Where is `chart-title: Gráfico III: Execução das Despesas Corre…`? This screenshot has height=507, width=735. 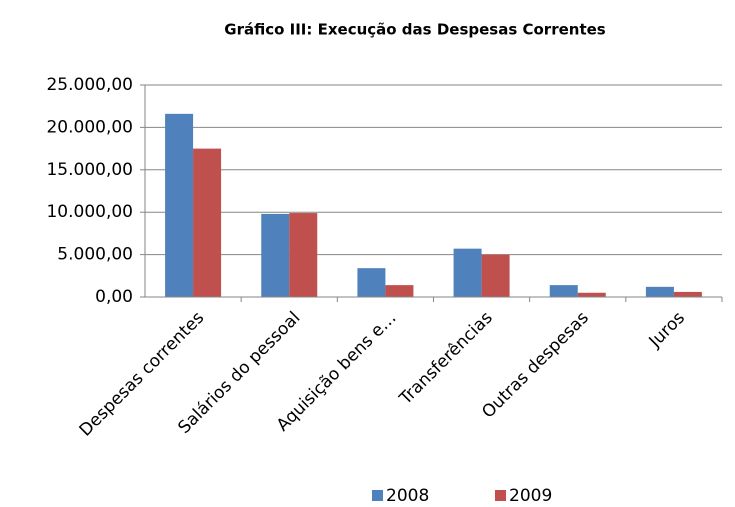
chart-title: Gráfico III: Execução das Despesas Corre… is located at coordinates (415, 30).